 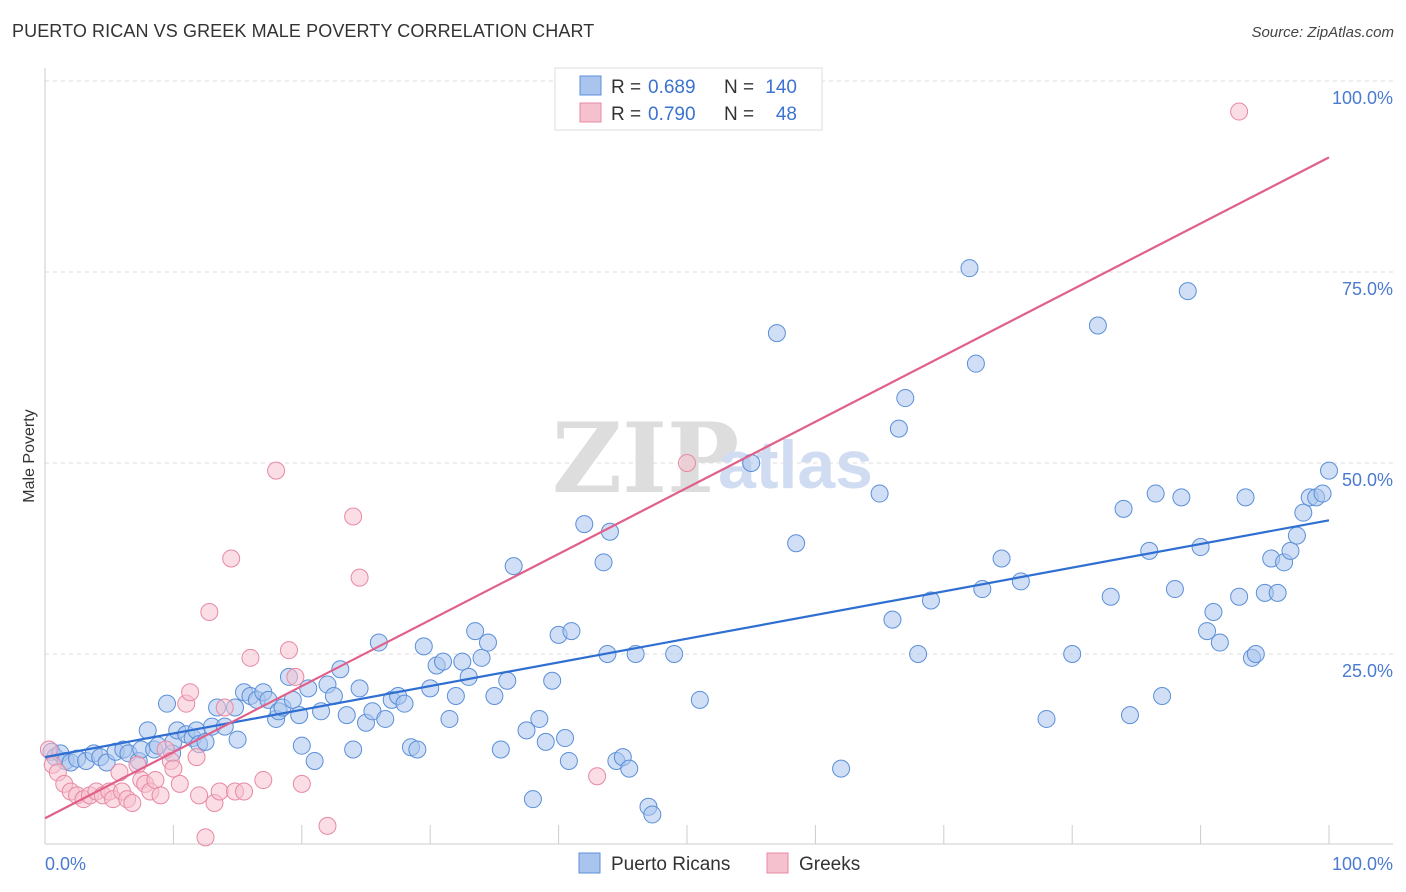 I want to click on legend-n-value: 140, so click(x=781, y=87).